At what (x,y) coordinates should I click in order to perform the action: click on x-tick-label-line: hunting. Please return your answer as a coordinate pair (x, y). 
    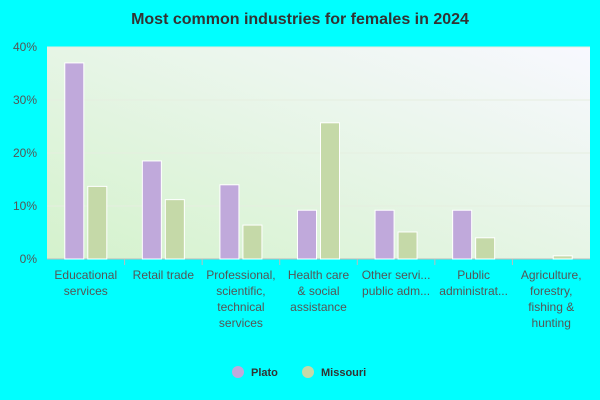
    Looking at the image, I should click on (551, 323).